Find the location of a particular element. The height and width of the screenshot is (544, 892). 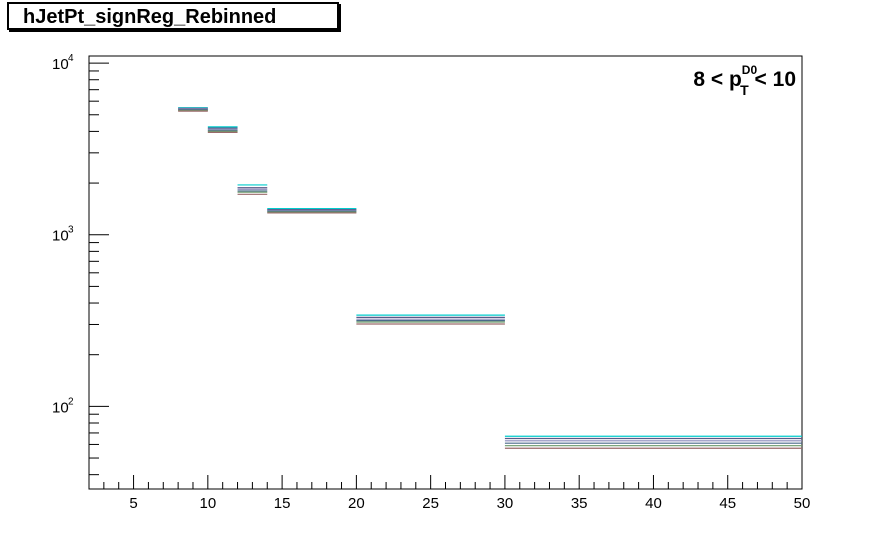

x-tick-label: 50 is located at coordinates (802, 503).